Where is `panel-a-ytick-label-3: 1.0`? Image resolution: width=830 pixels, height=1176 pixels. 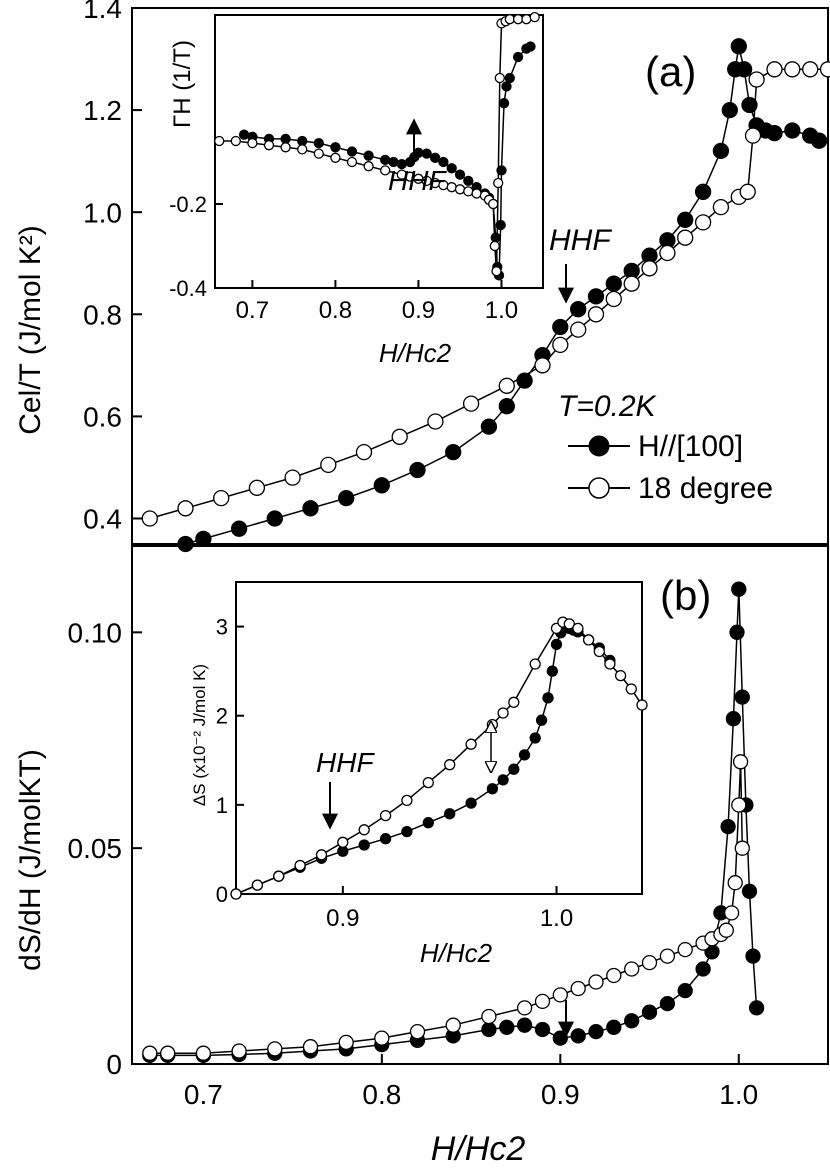
panel-a-ytick-label-3: 1.0 is located at coordinates (102, 212).